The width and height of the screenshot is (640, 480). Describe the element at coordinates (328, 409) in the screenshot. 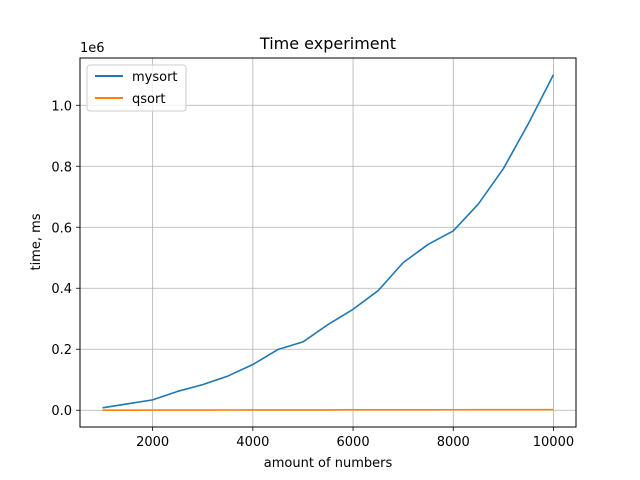

I see `series-line-qsort` at that location.